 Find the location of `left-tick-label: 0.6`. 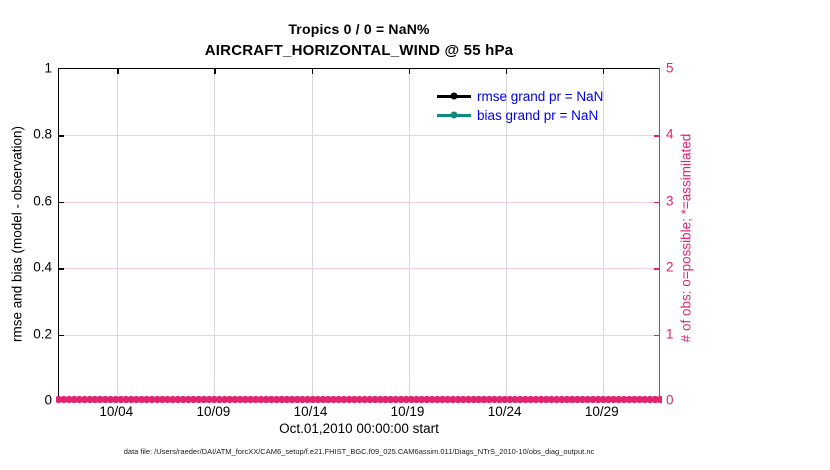

left-tick-label: 0.6 is located at coordinates (42, 201).